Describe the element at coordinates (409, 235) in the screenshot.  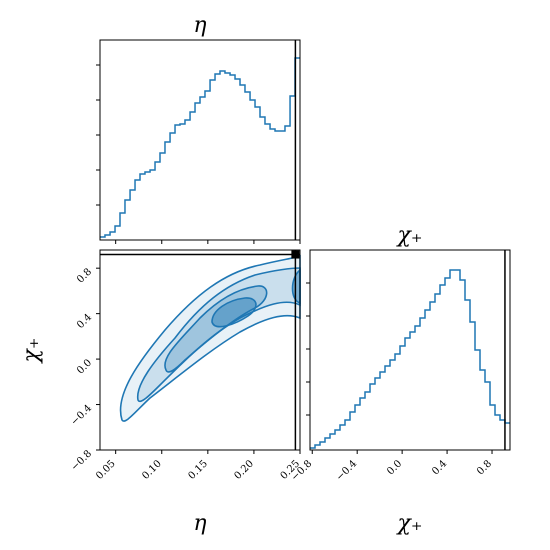
I see `panel-title: χ₊` at that location.